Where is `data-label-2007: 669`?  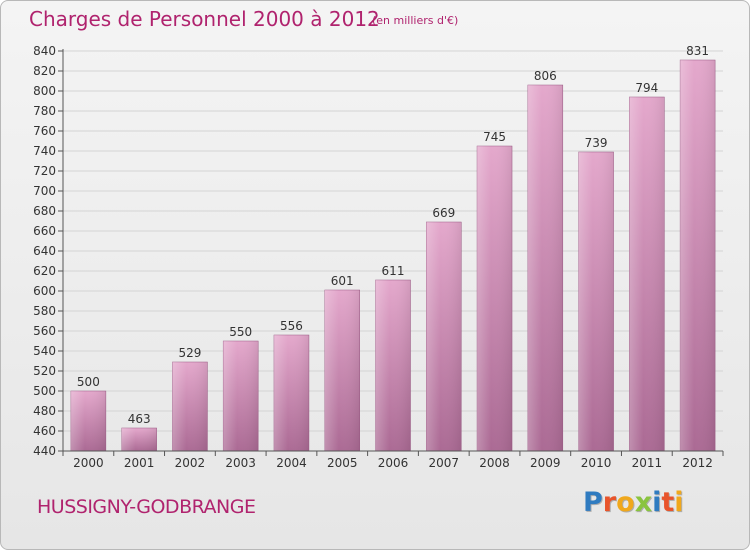 data-label-2007: 669 is located at coordinates (443, 213).